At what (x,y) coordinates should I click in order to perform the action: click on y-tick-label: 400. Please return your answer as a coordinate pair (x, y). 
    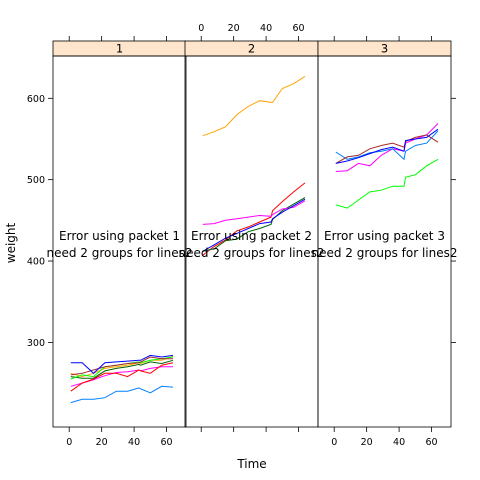
    Looking at the image, I should click on (36, 262).